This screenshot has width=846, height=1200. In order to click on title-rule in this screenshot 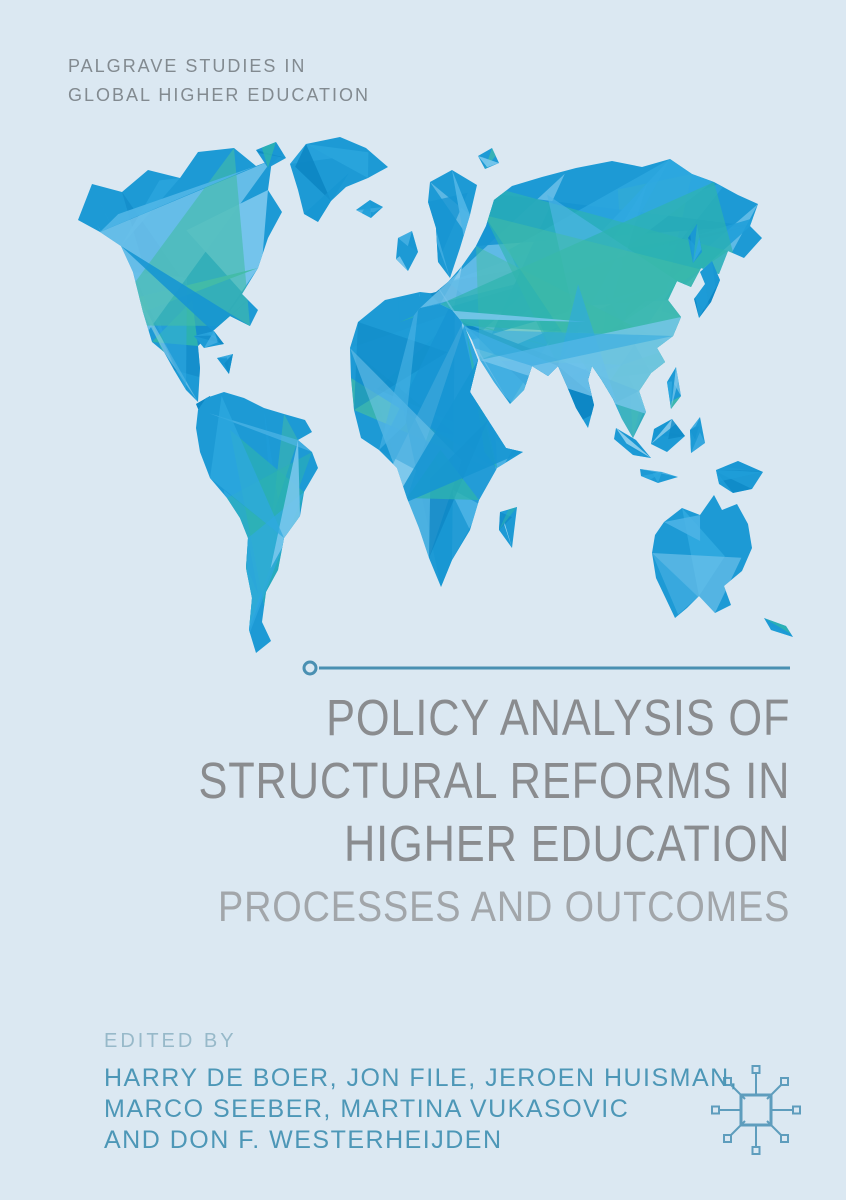, I will do `click(546, 668)`.